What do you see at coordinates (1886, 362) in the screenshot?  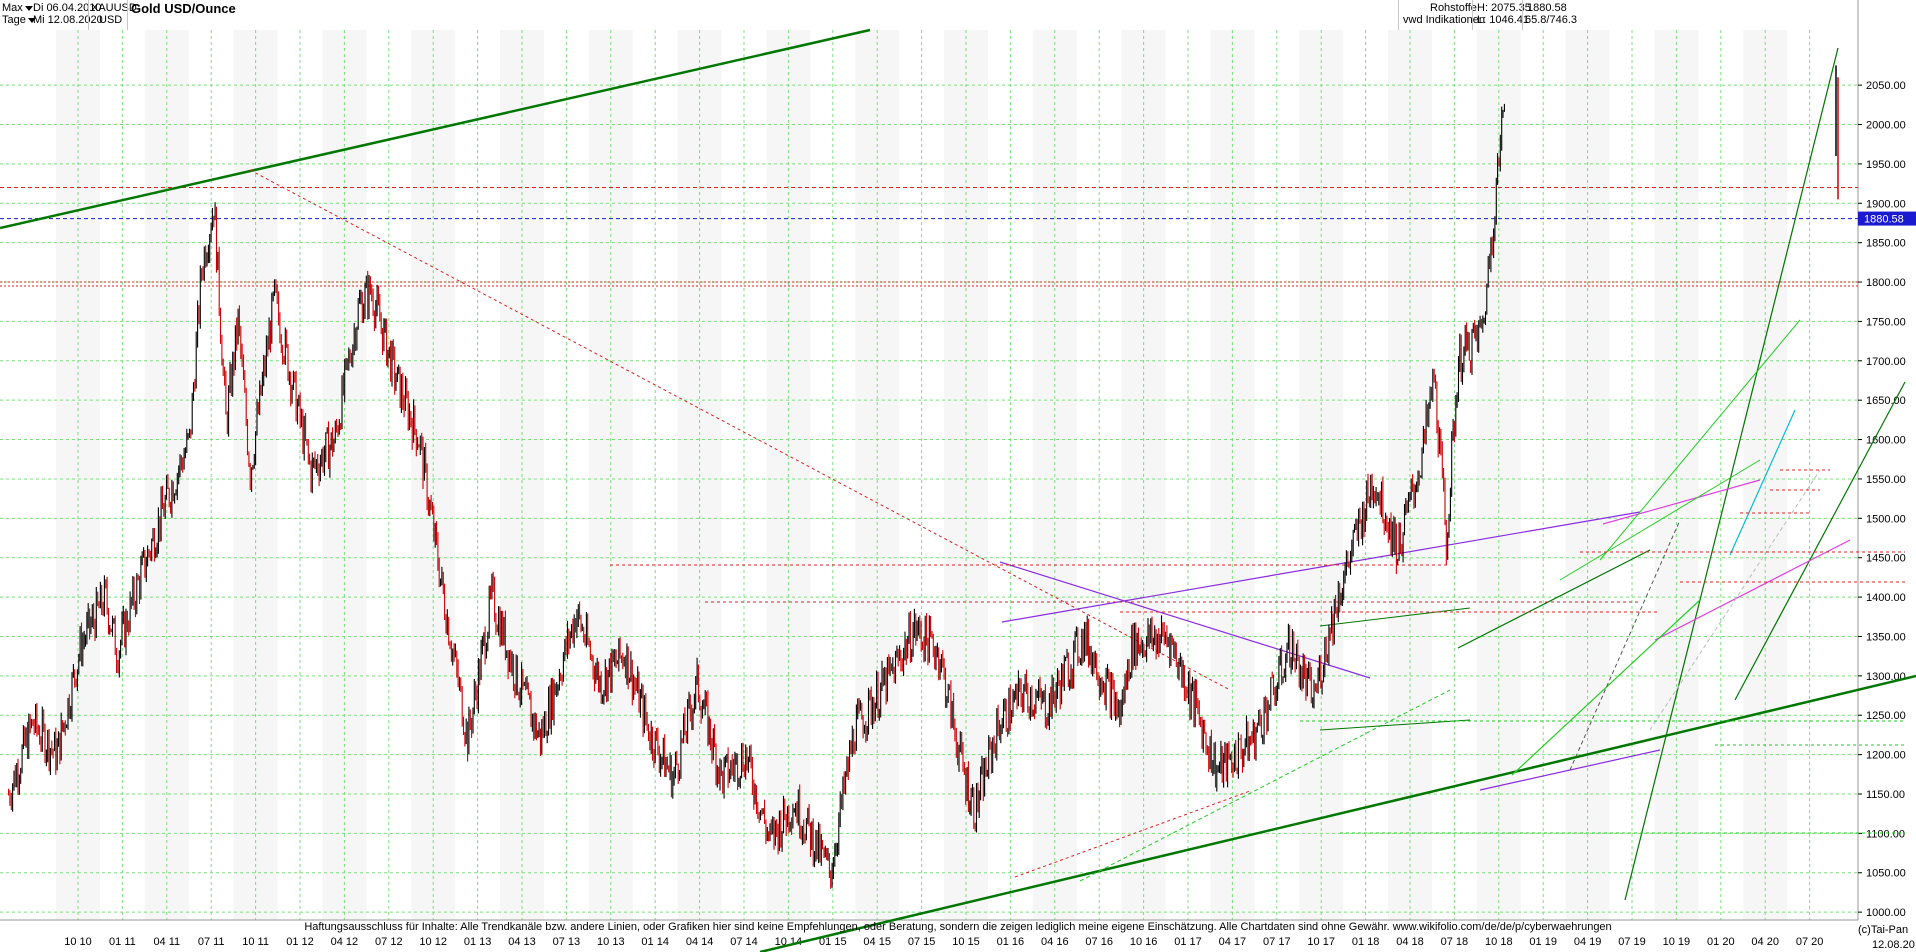 I see `y-tick-label: 1700.00` at bounding box center [1886, 362].